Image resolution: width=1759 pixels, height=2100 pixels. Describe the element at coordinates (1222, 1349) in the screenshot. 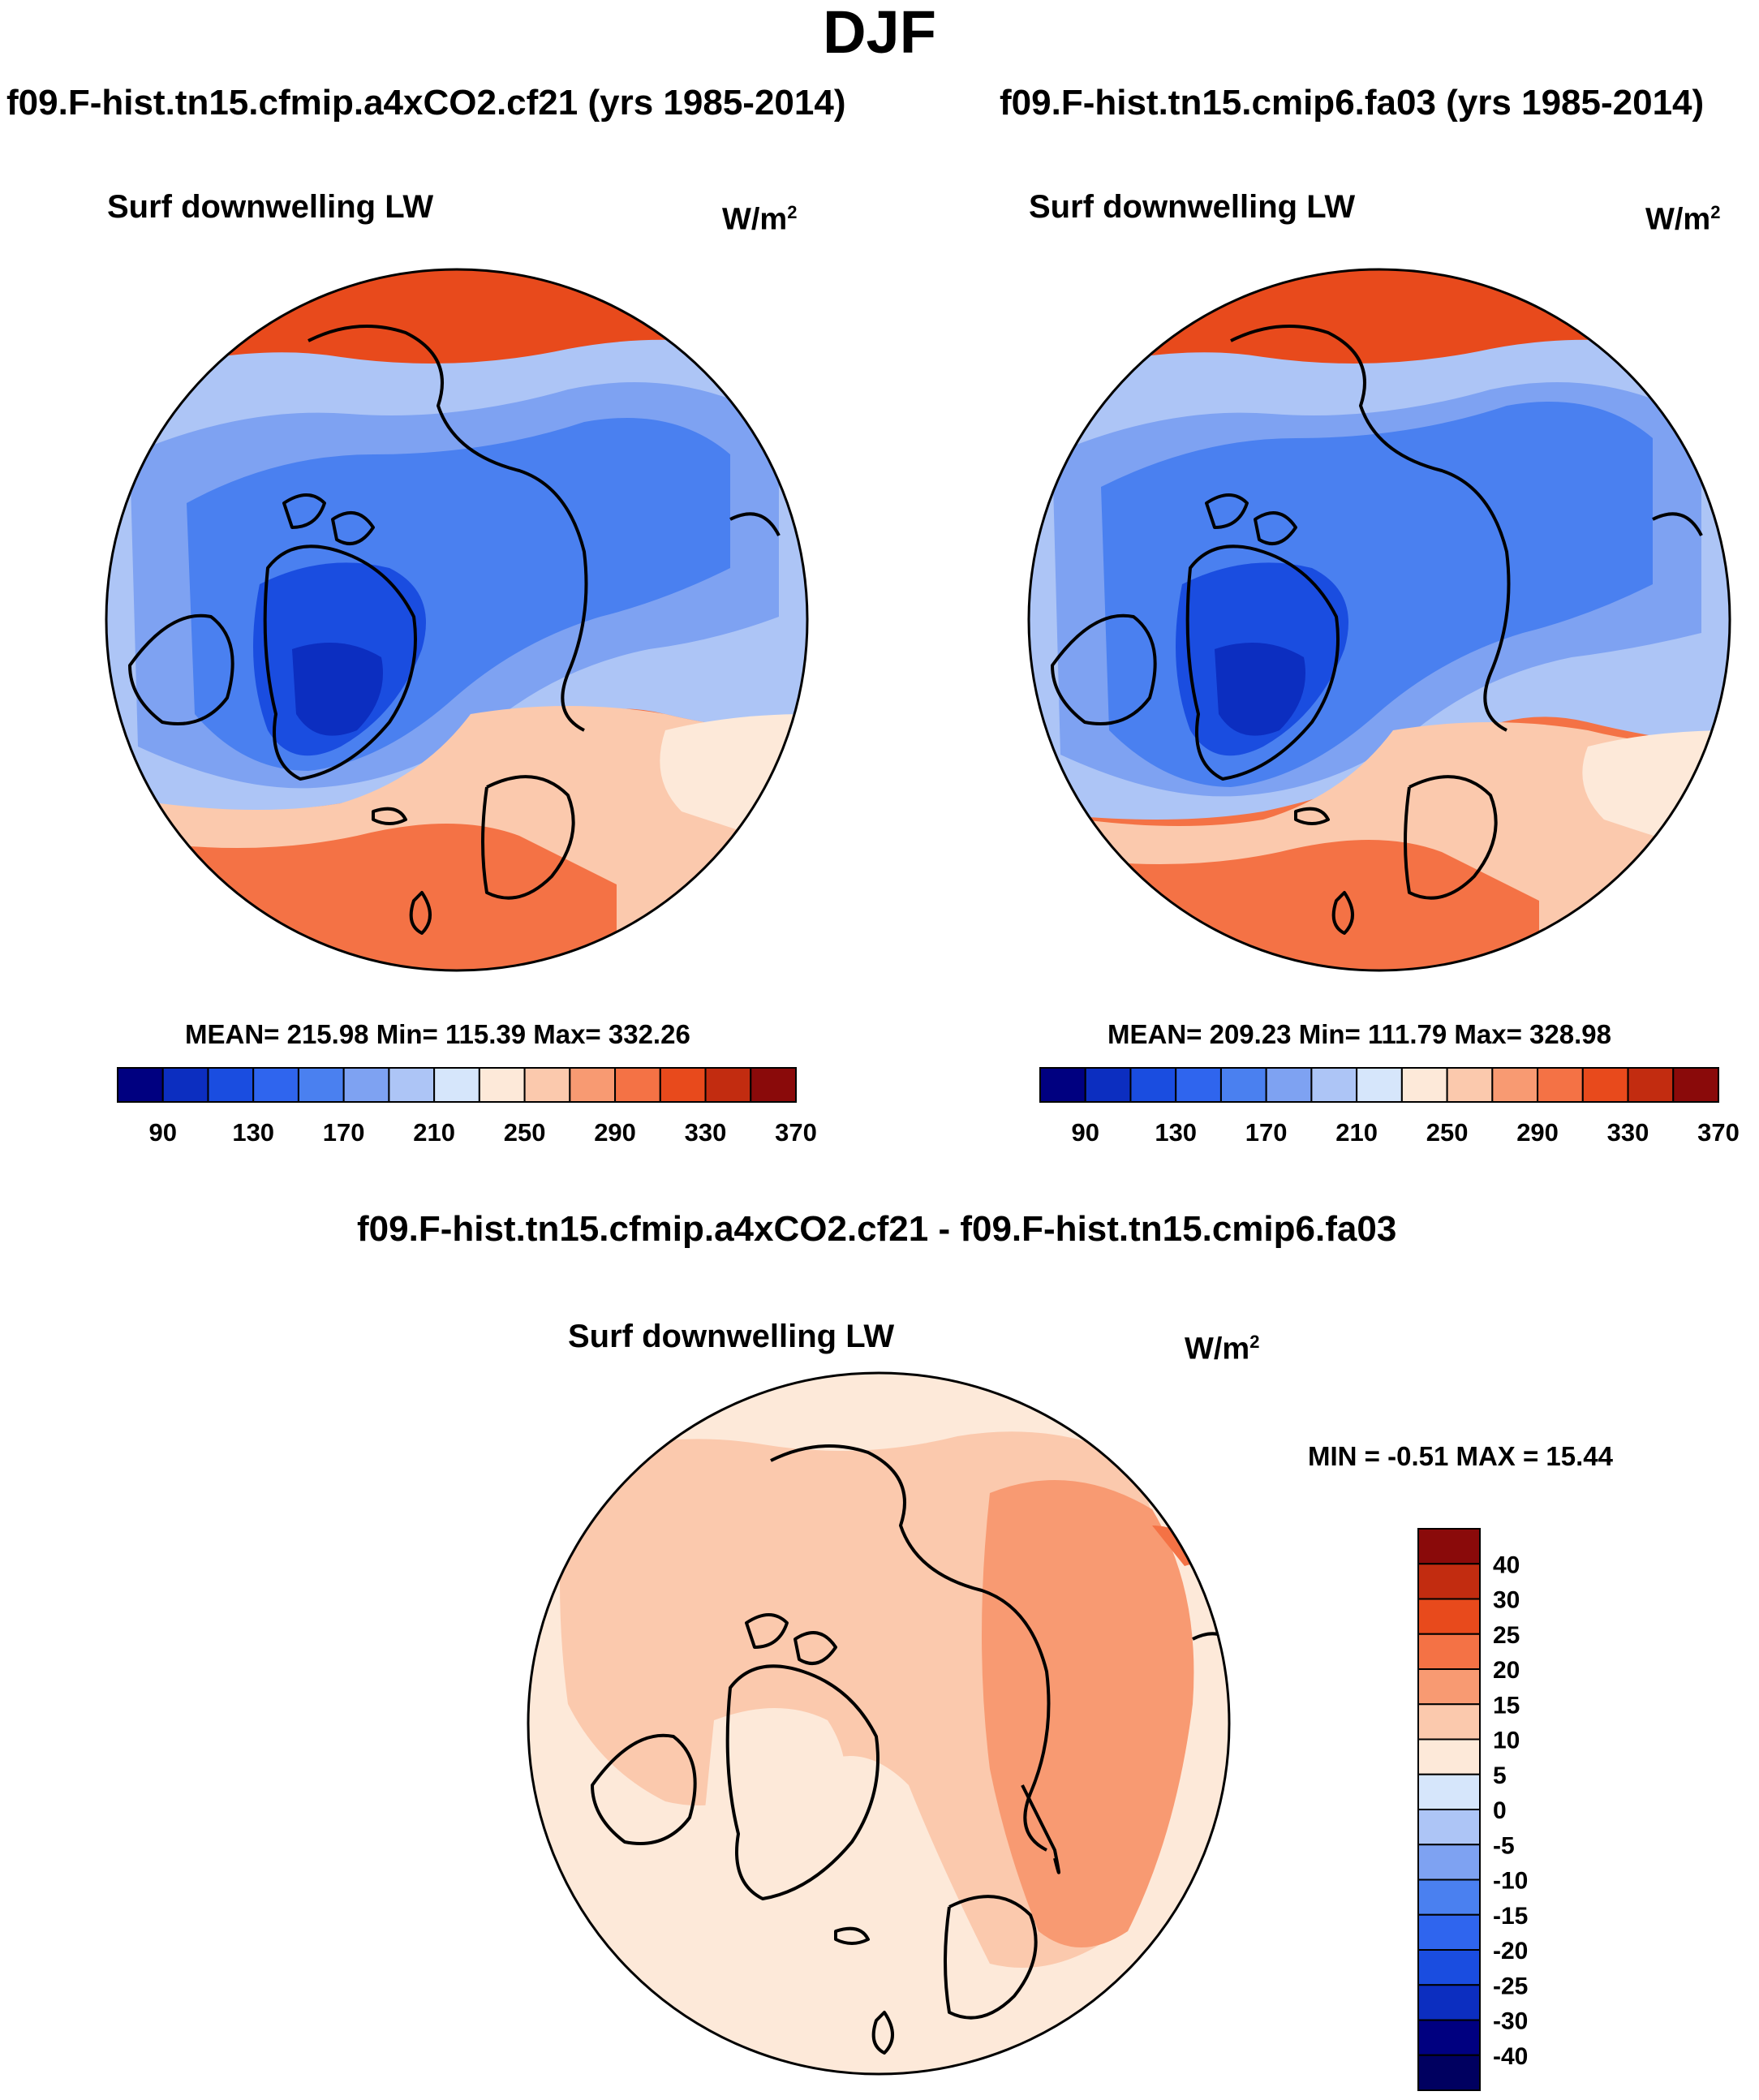

I see `diff-units: W/m2` at that location.